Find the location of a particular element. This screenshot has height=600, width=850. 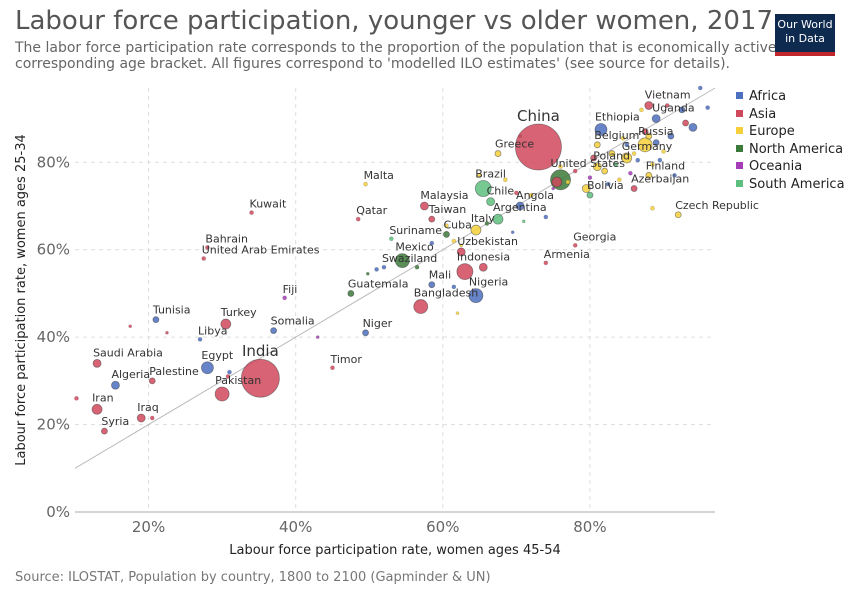

legend-item-europe: Europe is located at coordinates (790, 132).